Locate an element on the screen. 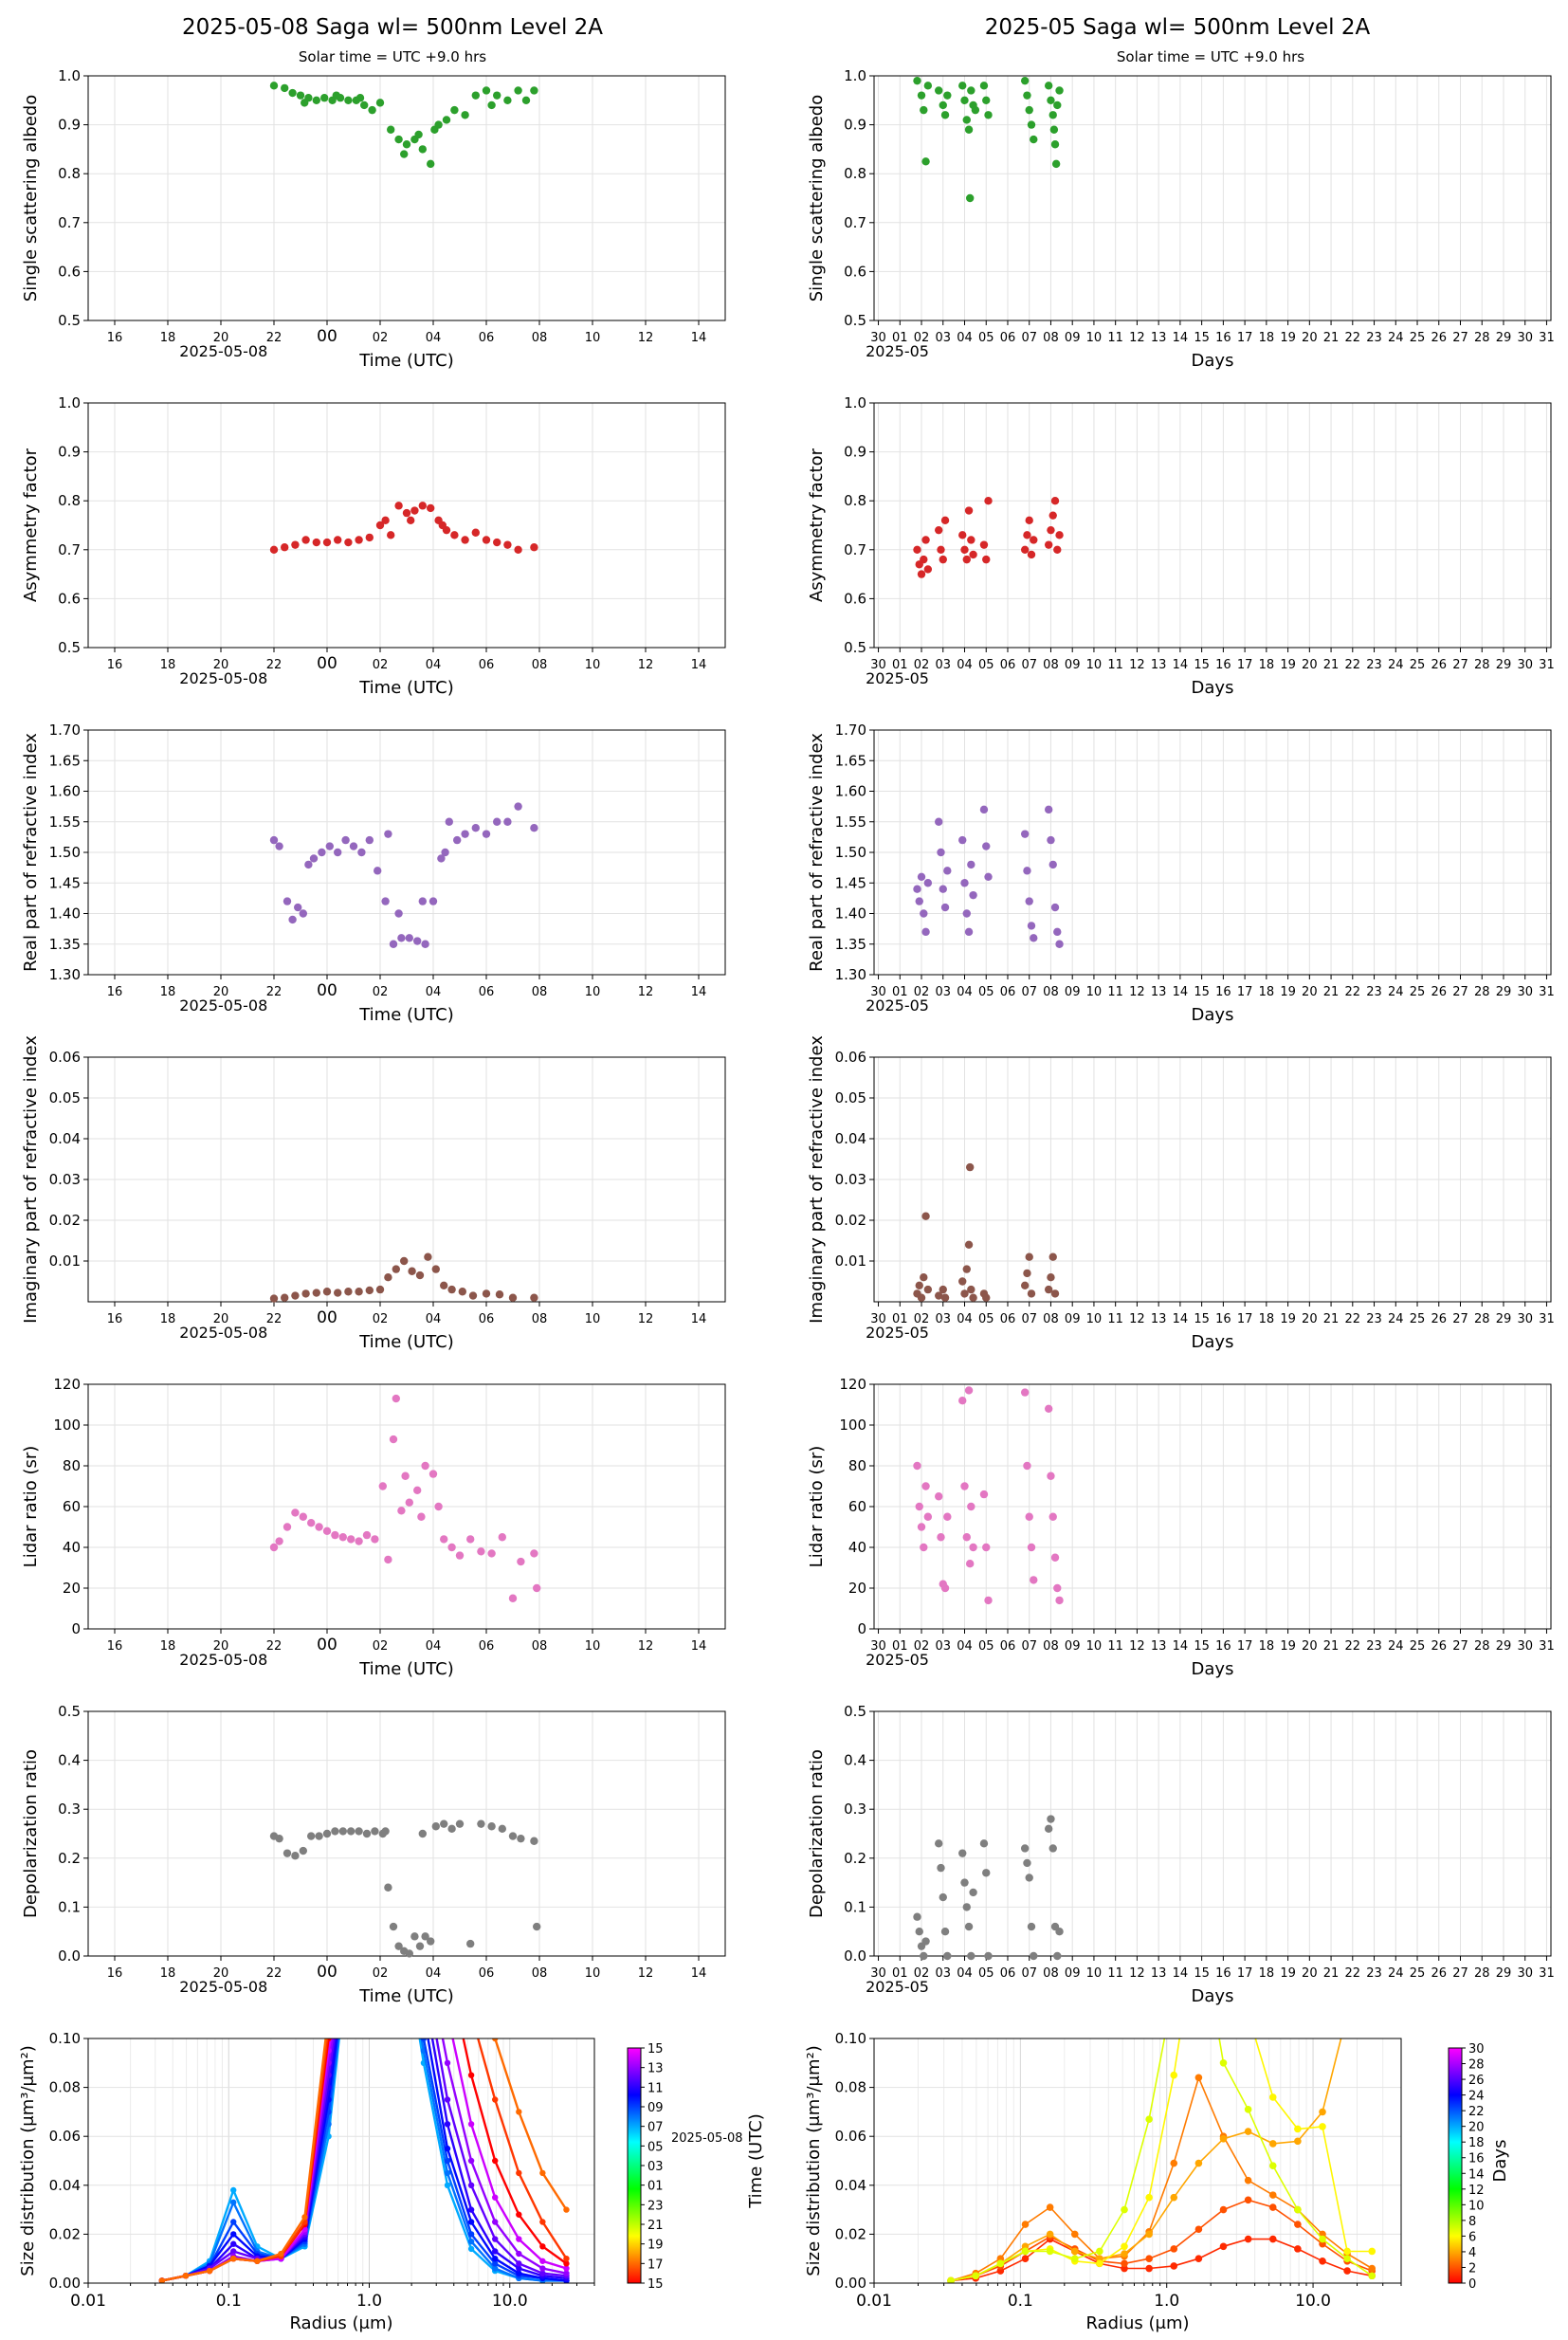  daily-plot-frame is located at coordinates (406, 198).